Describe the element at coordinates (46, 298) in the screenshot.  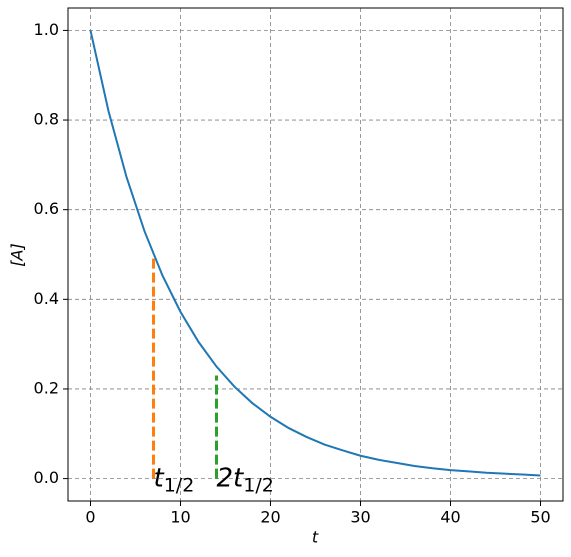
I see `y-tick-label: 0.4` at that location.